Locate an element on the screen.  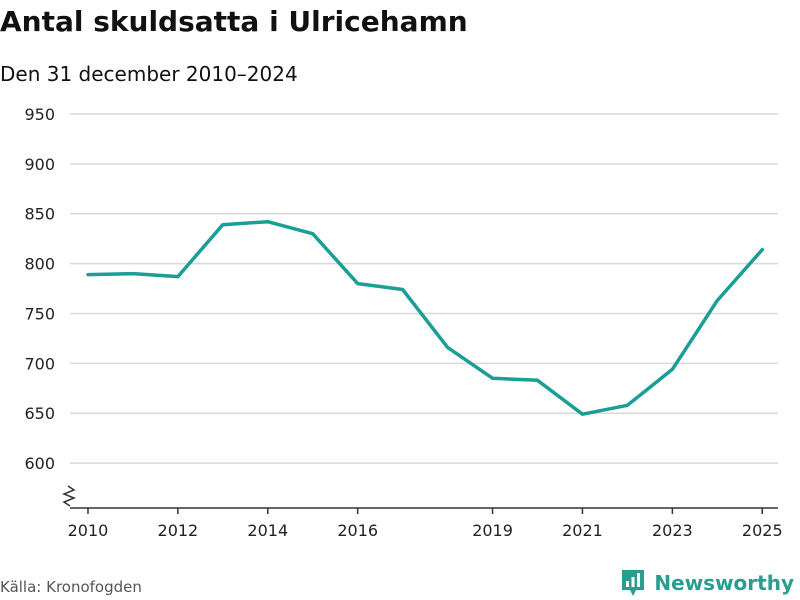
y-tick-label-950: 950 is located at coordinates (39, 114).